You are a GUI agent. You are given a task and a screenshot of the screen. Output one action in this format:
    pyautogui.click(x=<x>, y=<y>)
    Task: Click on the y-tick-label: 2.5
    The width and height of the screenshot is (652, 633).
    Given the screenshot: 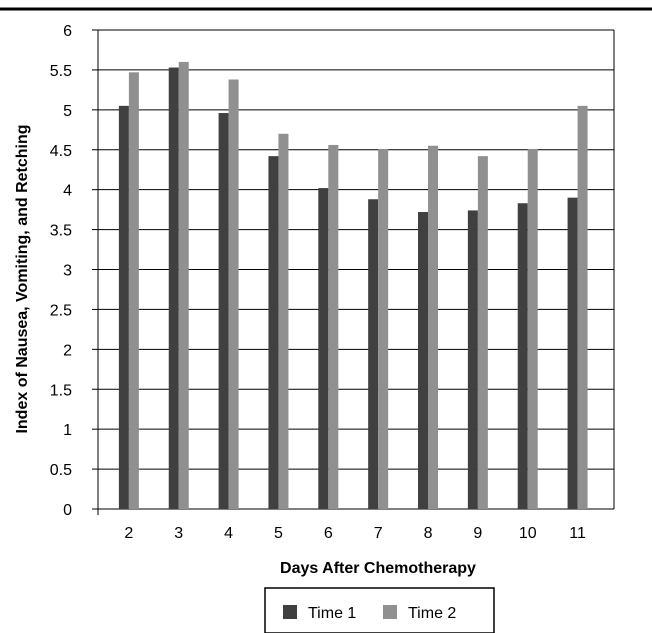 What is the action you would take?
    pyautogui.click(x=61, y=310)
    